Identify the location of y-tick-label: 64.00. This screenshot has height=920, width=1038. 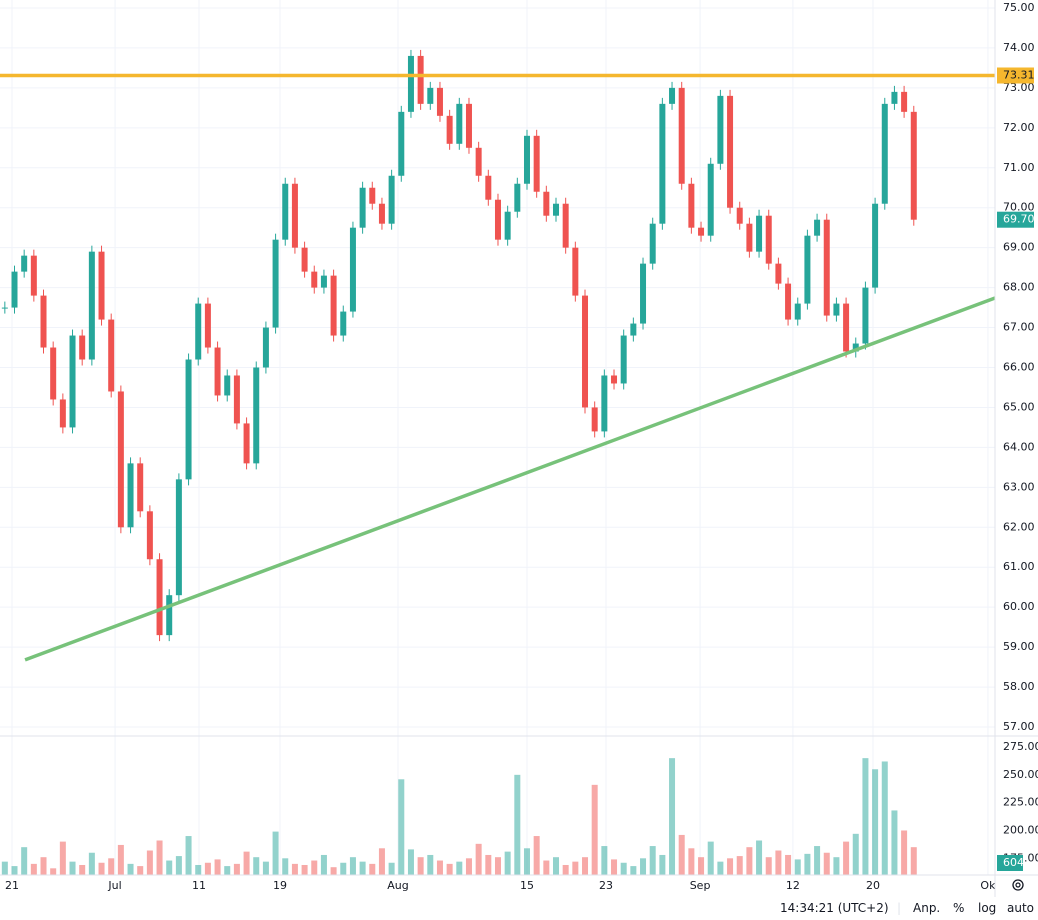
(1019, 446).